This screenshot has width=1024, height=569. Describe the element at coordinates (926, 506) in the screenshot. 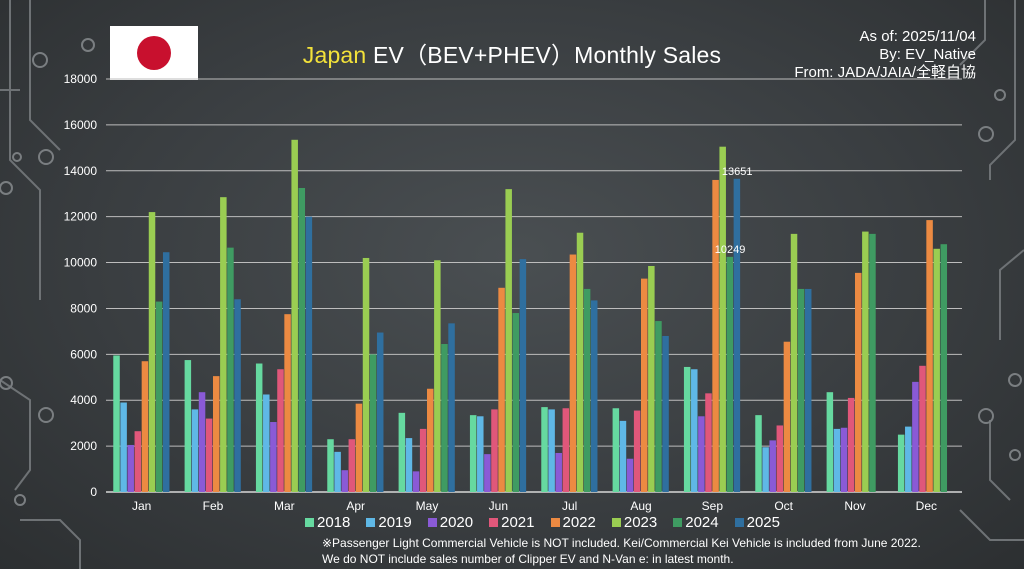

I see `x-tick-label: Dec` at that location.